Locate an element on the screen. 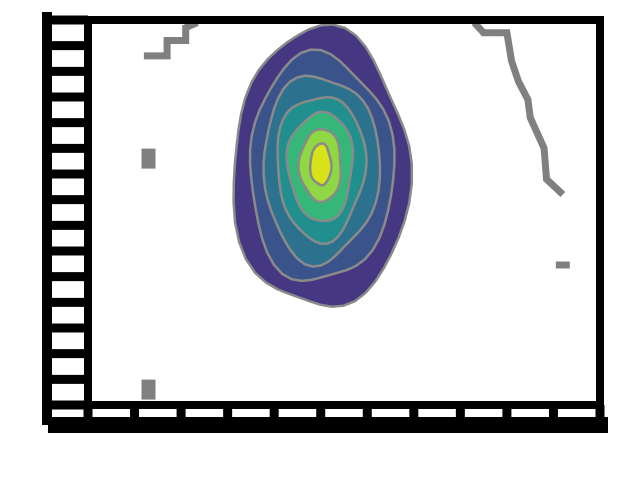 The width and height of the screenshot is (640, 480). x-axis-band is located at coordinates (328, 425).